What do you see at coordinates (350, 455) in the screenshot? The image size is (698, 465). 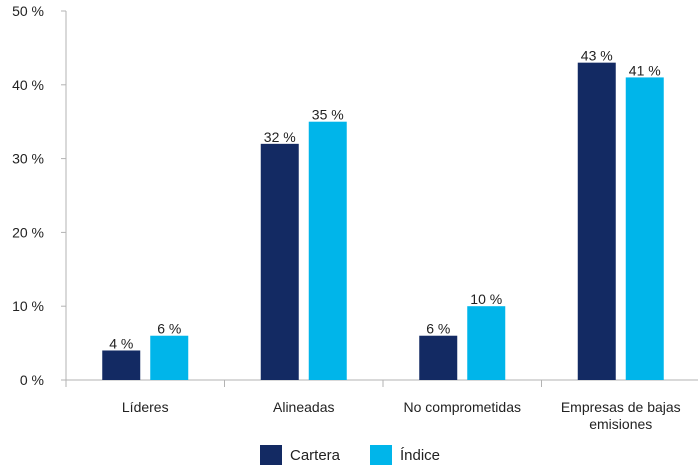 I see `legend: Cartera Índice` at bounding box center [350, 455].